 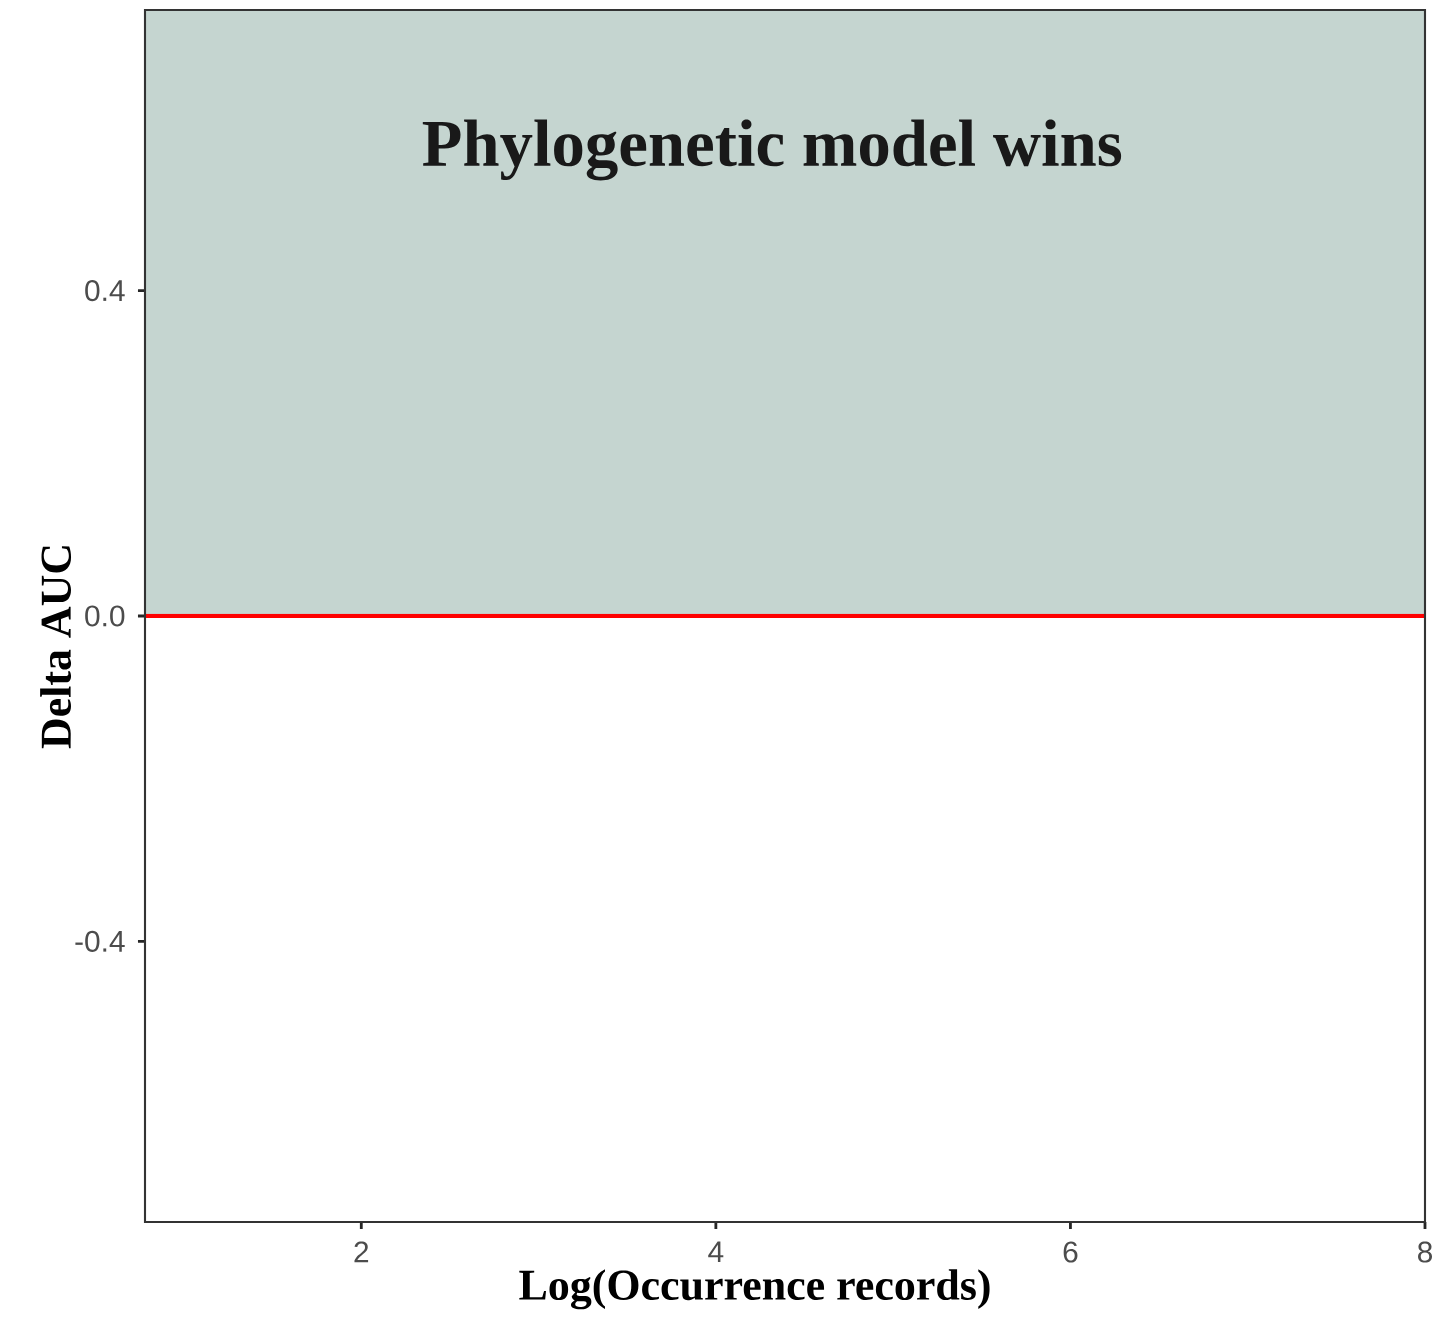 What do you see at coordinates (105, 616) in the screenshot?
I see `y-tick-label: 0.0` at bounding box center [105, 616].